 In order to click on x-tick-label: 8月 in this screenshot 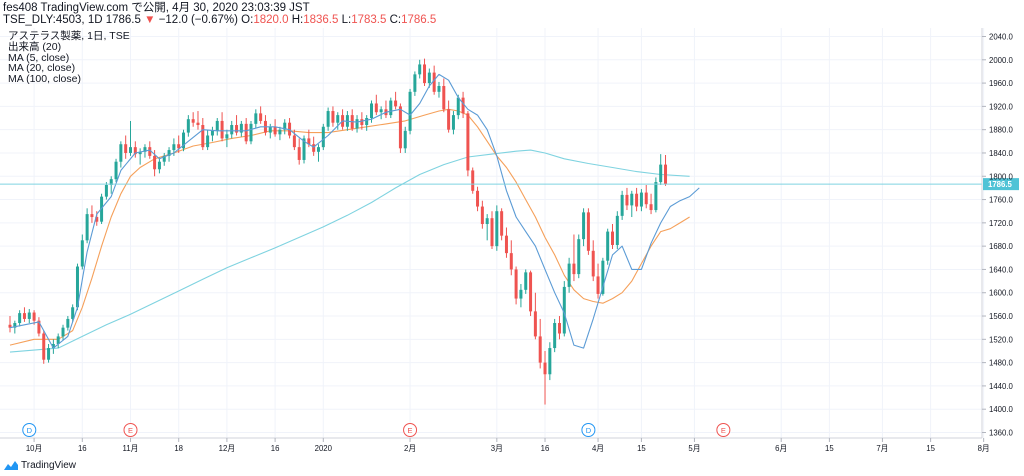, I will do `click(984, 448)`.